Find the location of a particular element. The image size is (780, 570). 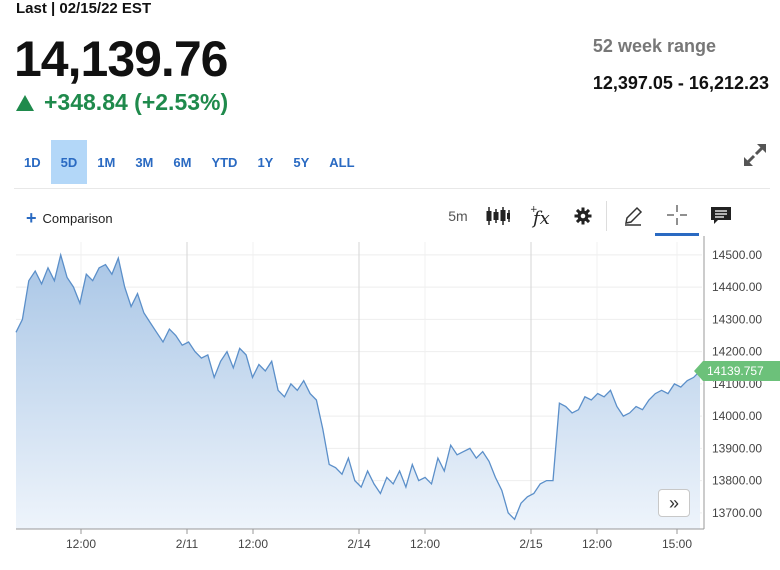

y-tick-label: 13700.00 is located at coordinates (737, 513).